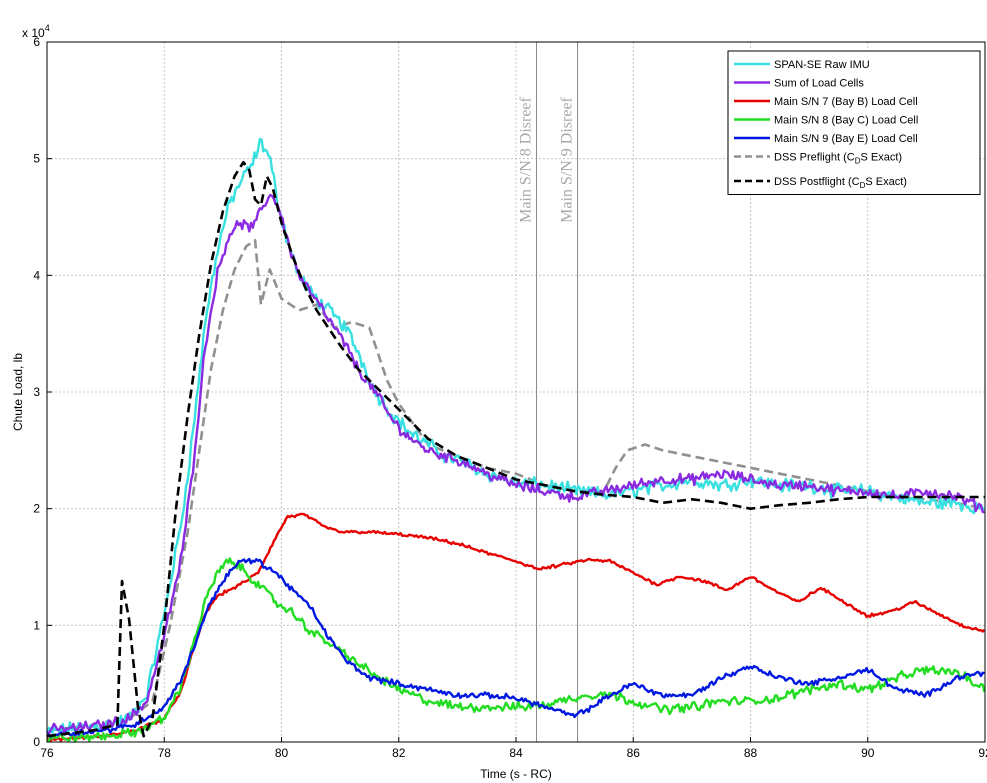 Image resolution: width=987 pixels, height=783 pixels. Describe the element at coordinates (751, 753) in the screenshot. I see `x-tick-label: 88` at that location.